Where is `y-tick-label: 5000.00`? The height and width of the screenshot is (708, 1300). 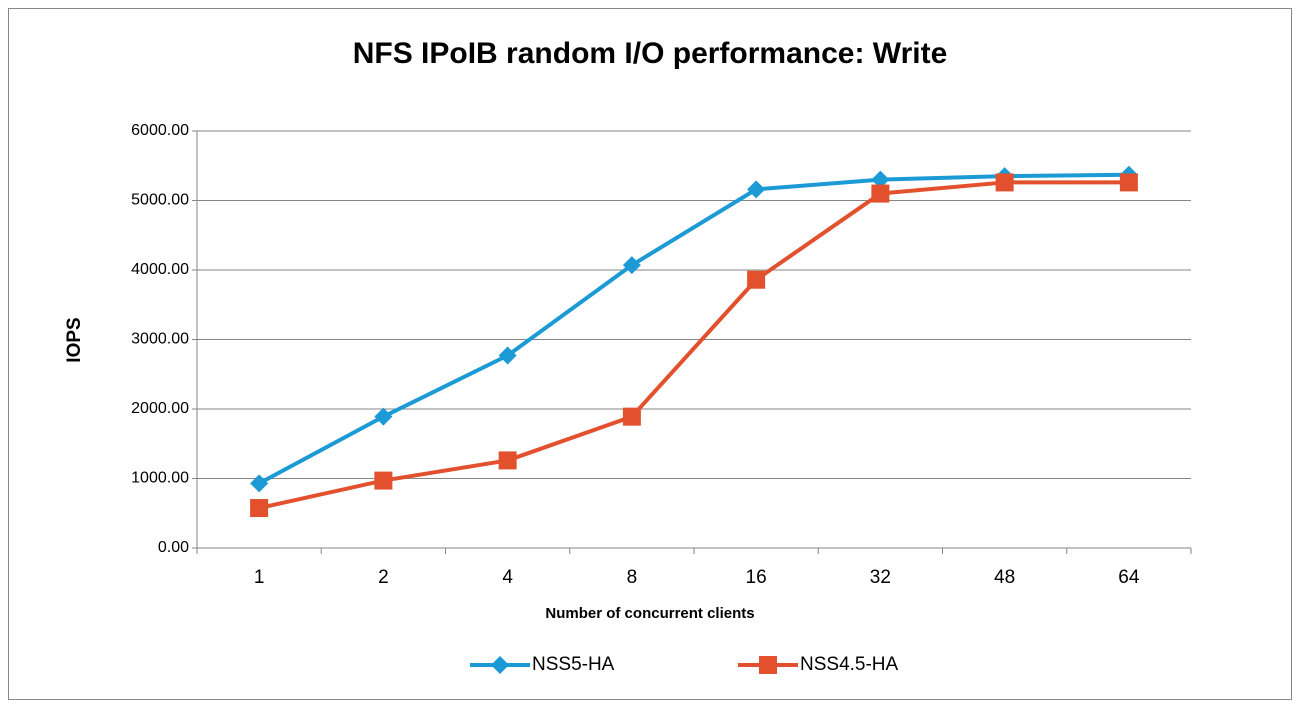 y-tick-label: 5000.00 is located at coordinates (160, 200).